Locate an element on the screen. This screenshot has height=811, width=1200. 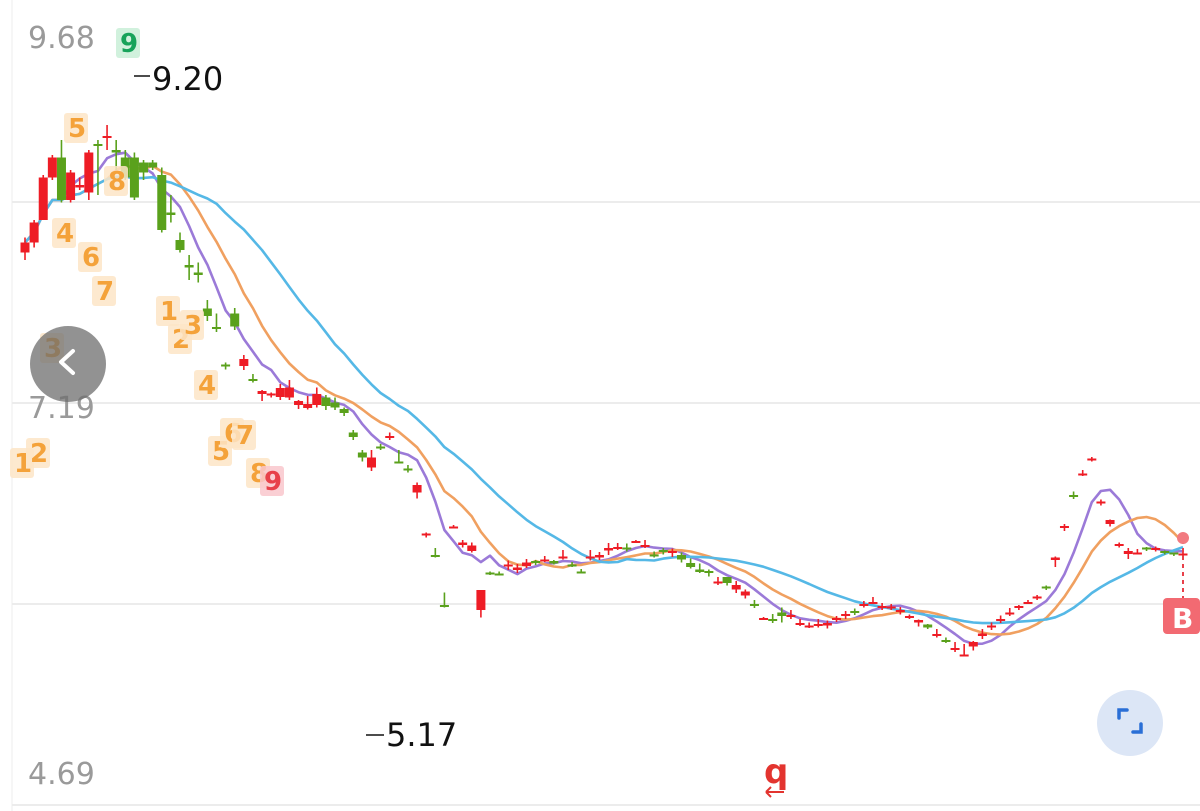
sequence-number: 7 is located at coordinates (105, 292).